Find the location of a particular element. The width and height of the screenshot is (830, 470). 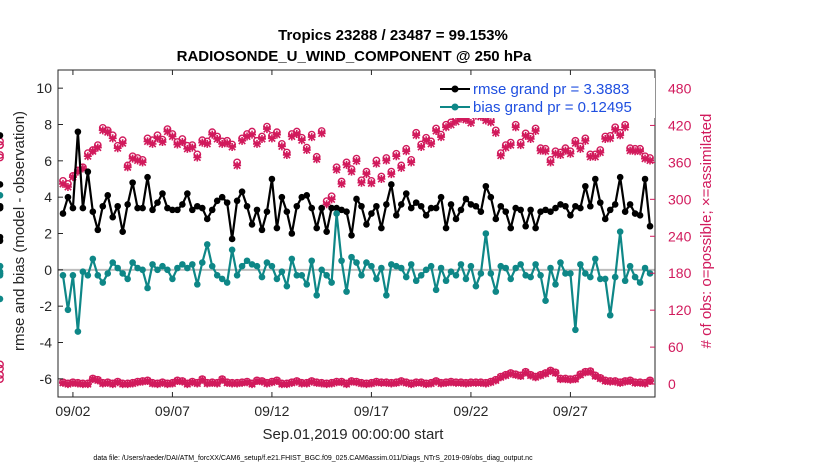

y-right-tick-label: 0 is located at coordinates (672, 384).